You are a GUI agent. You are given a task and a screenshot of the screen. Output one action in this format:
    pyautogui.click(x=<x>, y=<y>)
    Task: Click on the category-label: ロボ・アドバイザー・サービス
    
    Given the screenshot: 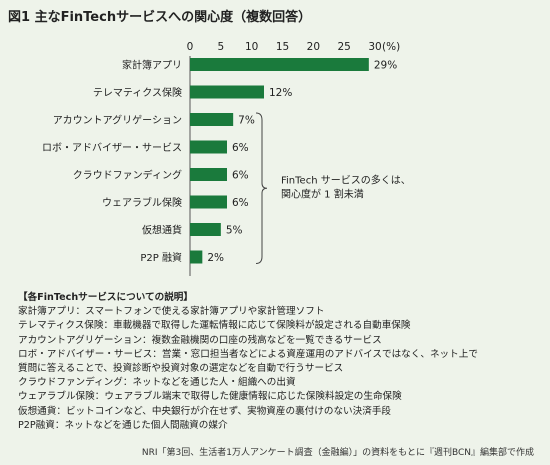 What is the action you would take?
    pyautogui.click(x=112, y=148)
    